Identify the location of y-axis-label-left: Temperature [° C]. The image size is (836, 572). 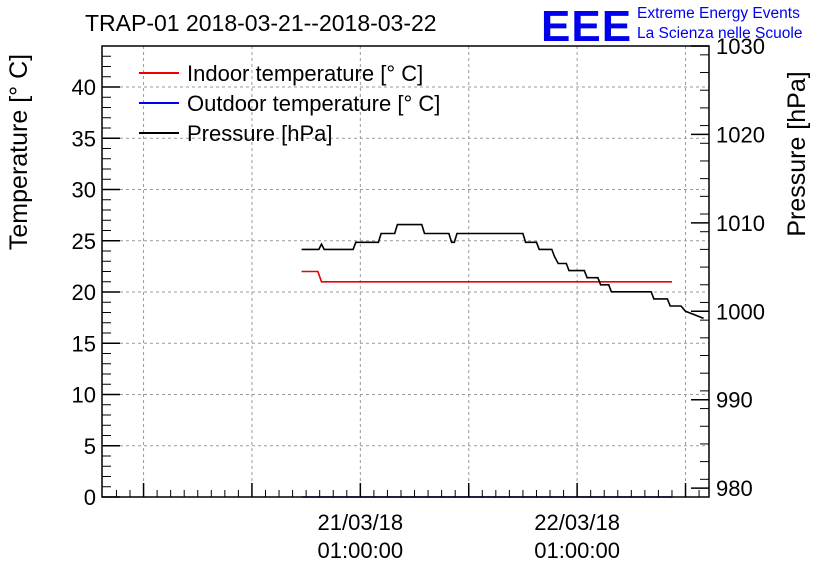
(19, 152).